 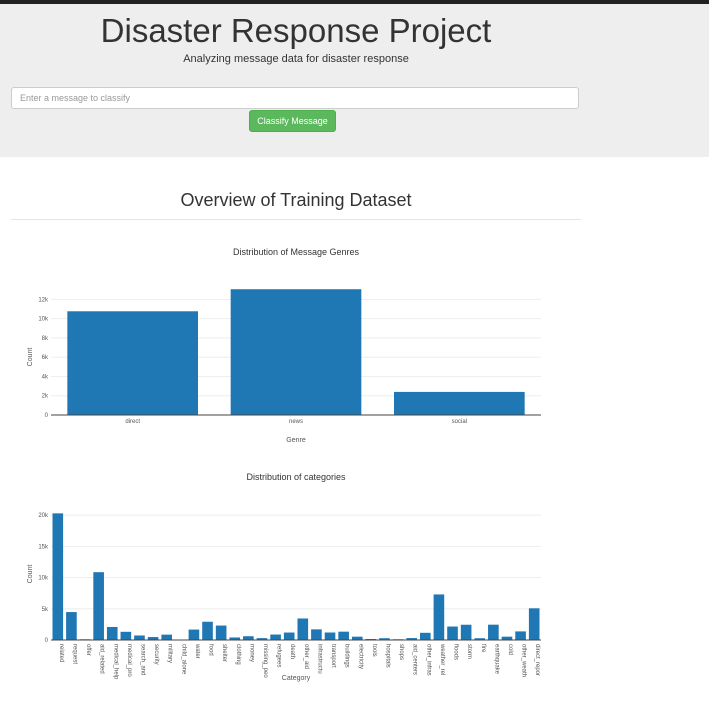 I want to click on x-tick-label: hospitals, so click(x=387, y=656).